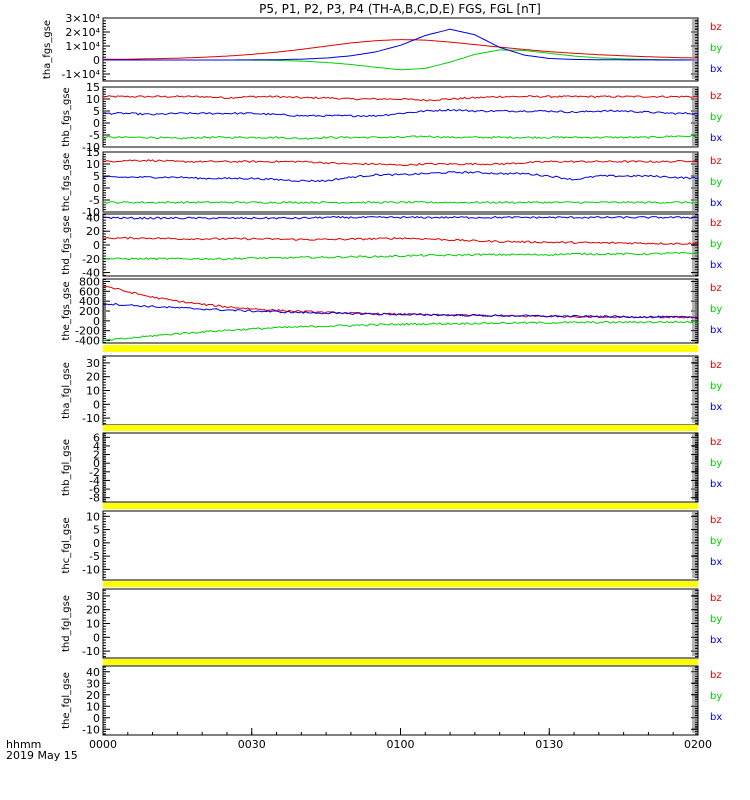 The image size is (750, 800). What do you see at coordinates (66, 700) in the screenshot?
I see `panel-ylabel: the_fgl_gse` at bounding box center [66, 700].